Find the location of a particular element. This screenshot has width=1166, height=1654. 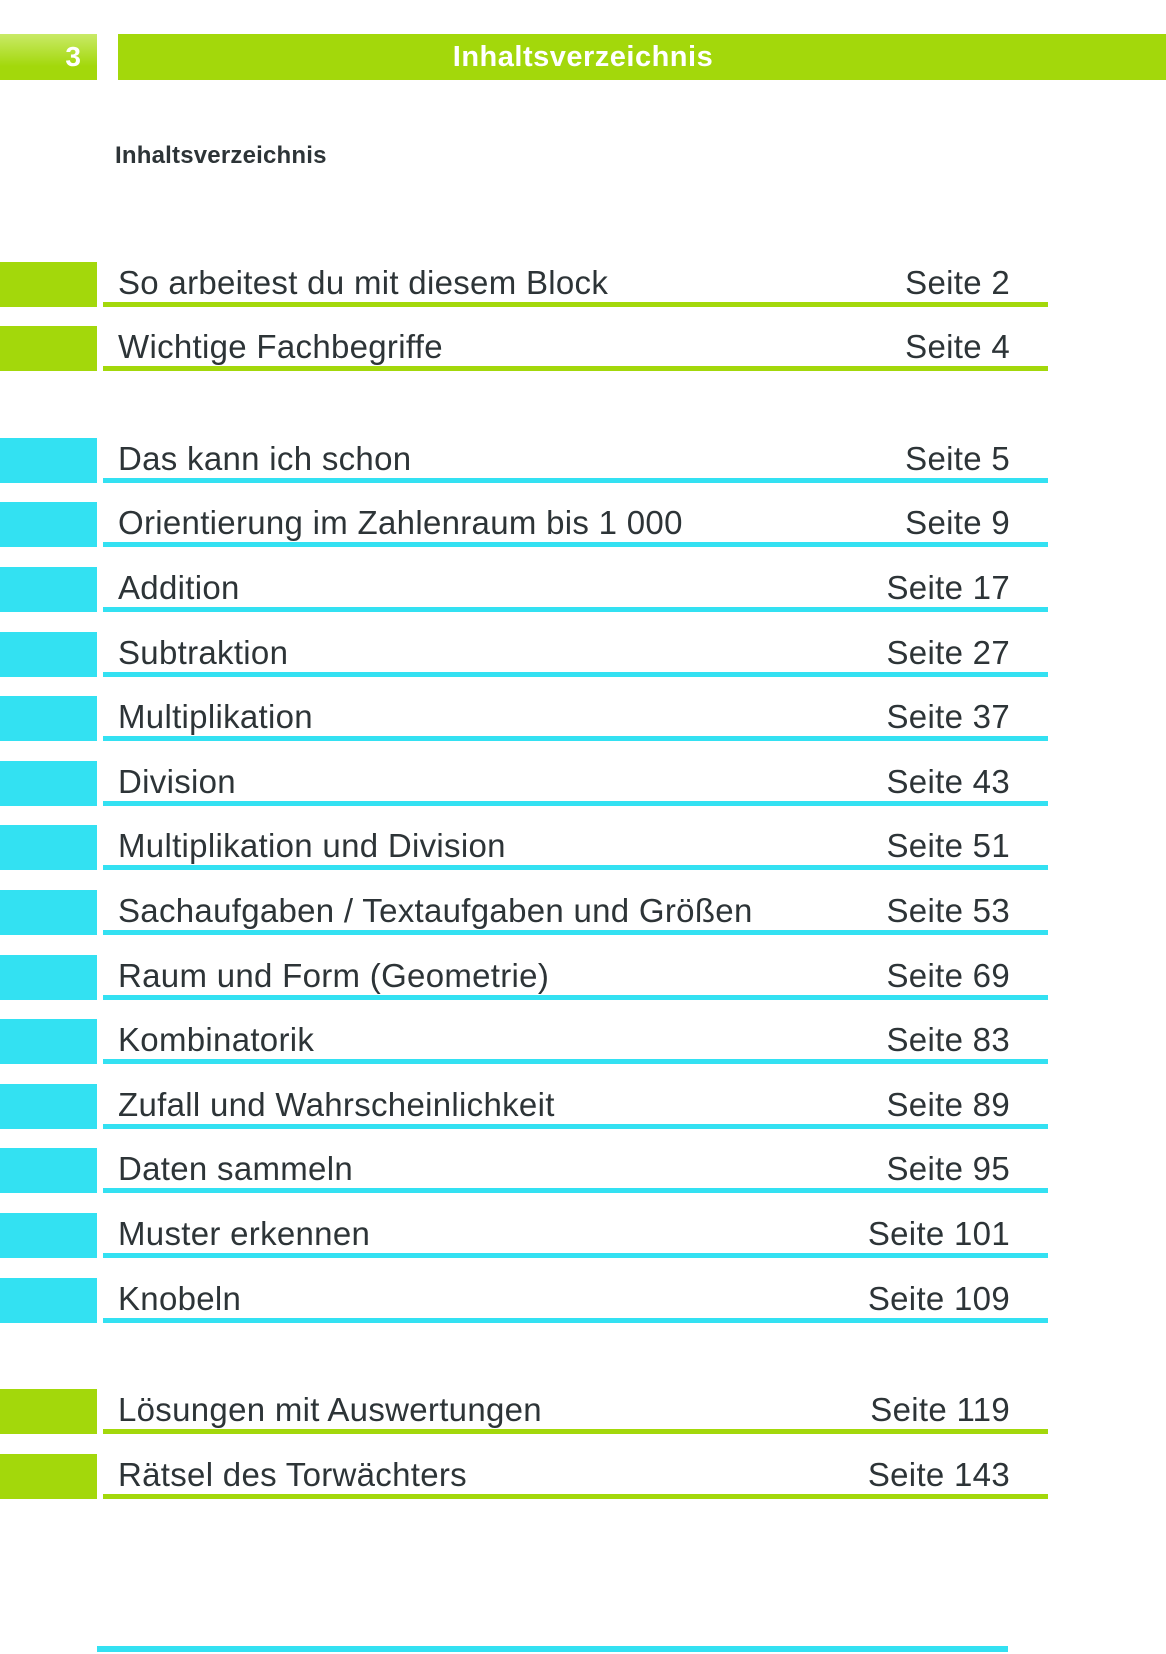

bottom-page-strip is located at coordinates (552, 1649).